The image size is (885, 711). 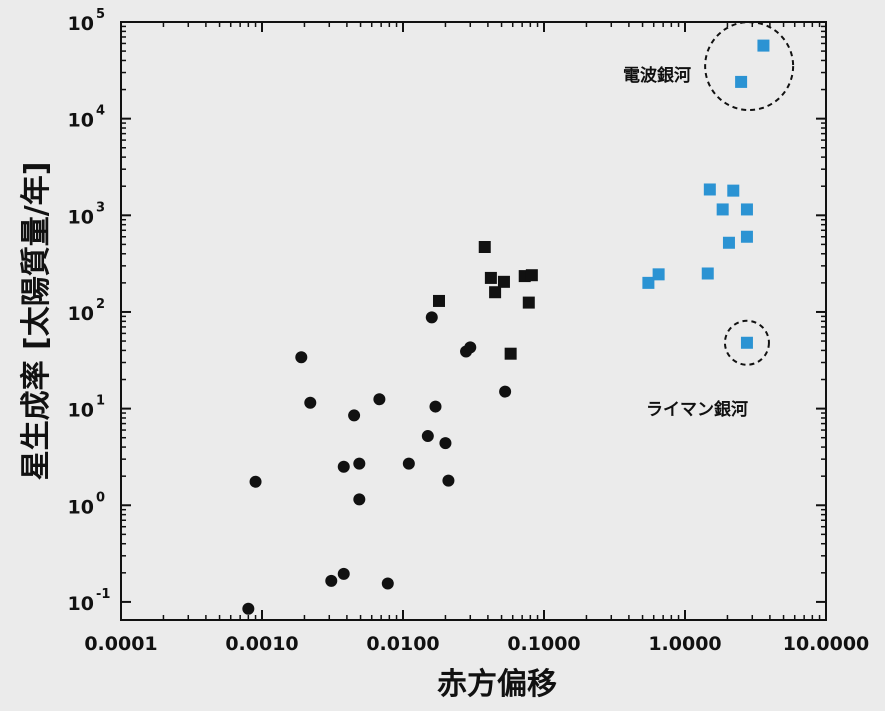 What do you see at coordinates (402, 644) in the screenshot?
I see `x-tick-label: 0.0100` at bounding box center [402, 644].